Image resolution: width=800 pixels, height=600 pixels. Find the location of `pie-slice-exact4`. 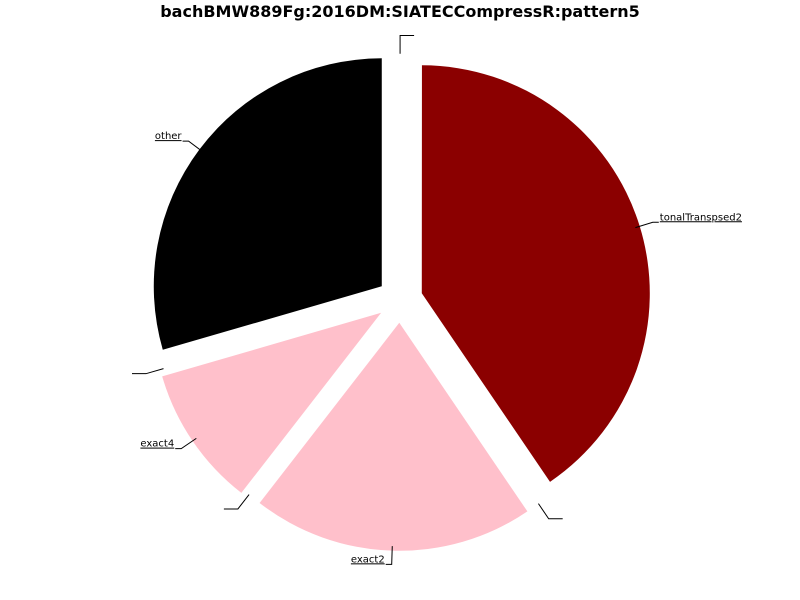

pie-slice-exact4 is located at coordinates (272, 402).